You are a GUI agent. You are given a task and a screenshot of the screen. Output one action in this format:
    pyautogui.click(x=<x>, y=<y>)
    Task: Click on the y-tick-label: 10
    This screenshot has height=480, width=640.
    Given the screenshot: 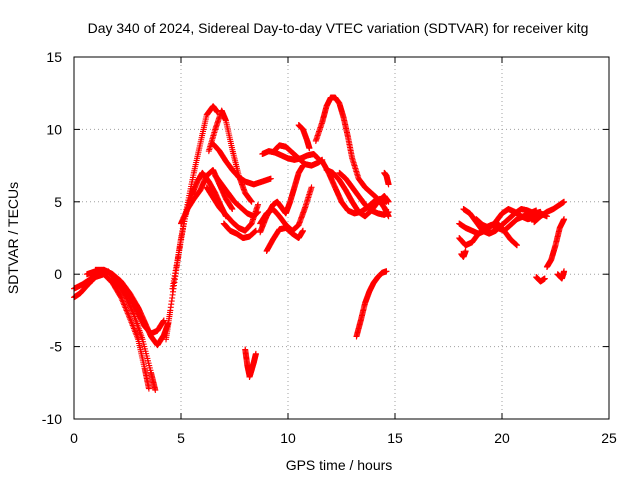 What is the action you would take?
    pyautogui.click(x=54, y=129)
    